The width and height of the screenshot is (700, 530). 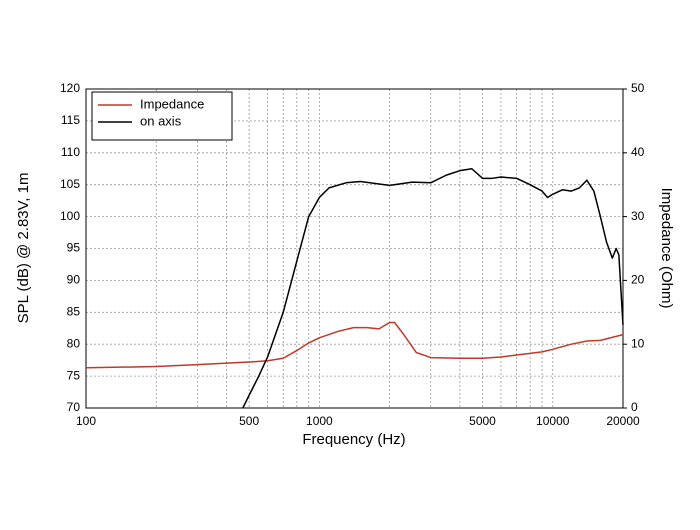 What do you see at coordinates (172, 103) in the screenshot?
I see `legend-label: Impedance` at bounding box center [172, 103].